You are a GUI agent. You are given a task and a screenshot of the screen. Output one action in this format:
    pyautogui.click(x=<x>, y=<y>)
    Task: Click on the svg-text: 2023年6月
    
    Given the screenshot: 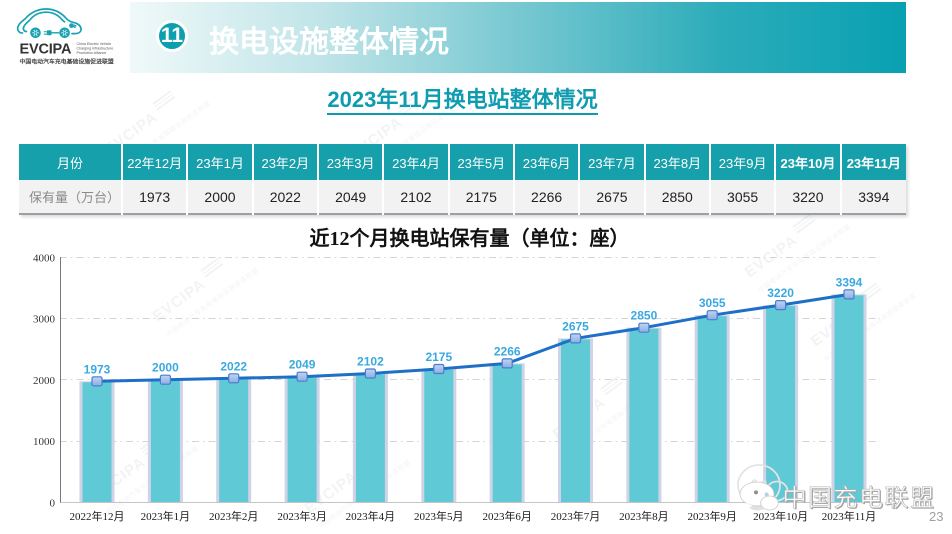 What is the action you would take?
    pyautogui.click(x=507, y=516)
    